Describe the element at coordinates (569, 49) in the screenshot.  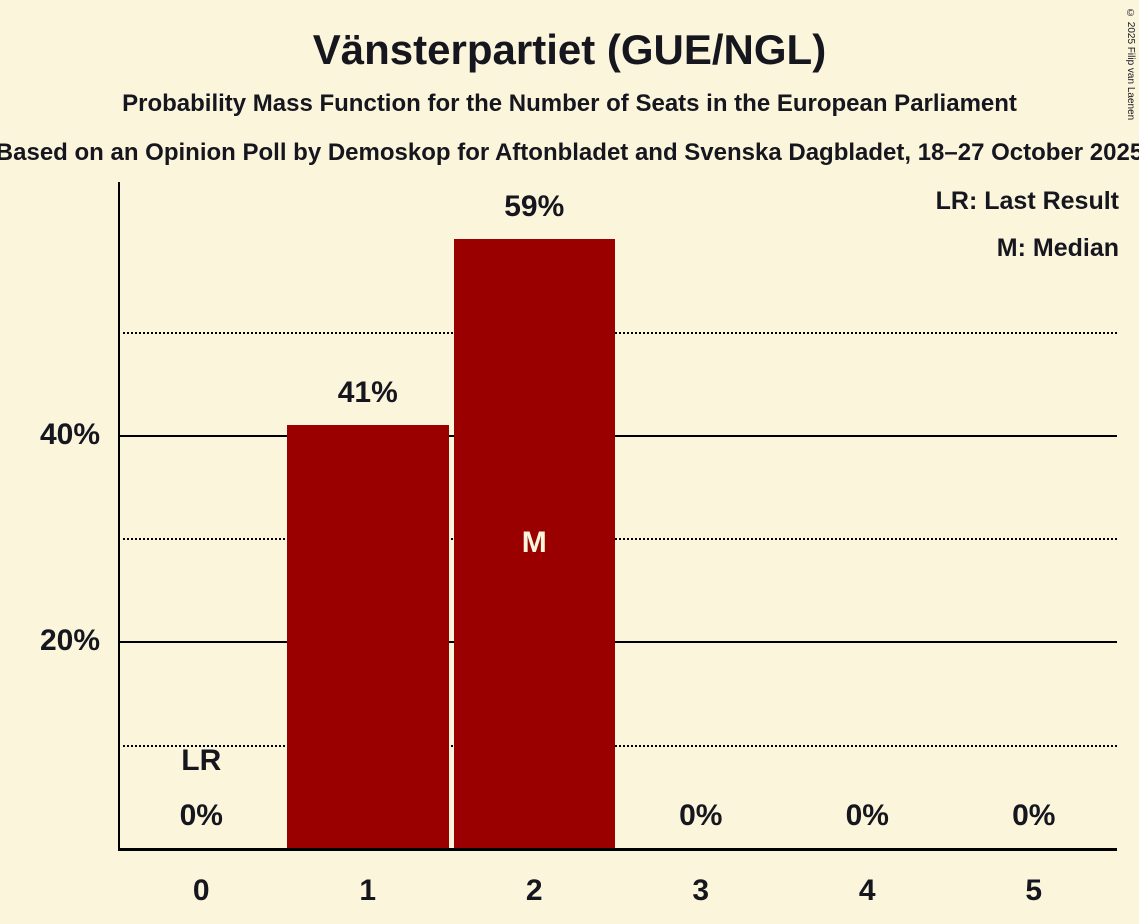
I see `chart-title: Vänsterpartiet (GUE/NGL)` at that location.